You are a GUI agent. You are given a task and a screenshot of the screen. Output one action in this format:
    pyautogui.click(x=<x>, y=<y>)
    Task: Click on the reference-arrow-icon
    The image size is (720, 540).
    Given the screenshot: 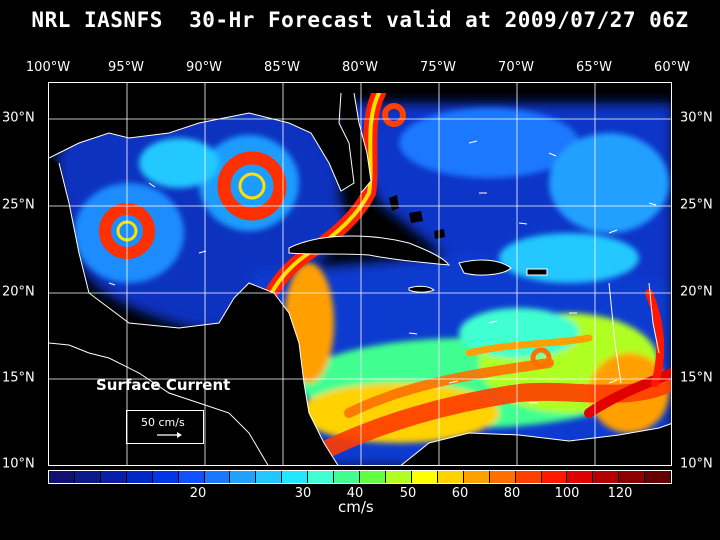 What is the action you would take?
    pyautogui.click(x=169, y=435)
    